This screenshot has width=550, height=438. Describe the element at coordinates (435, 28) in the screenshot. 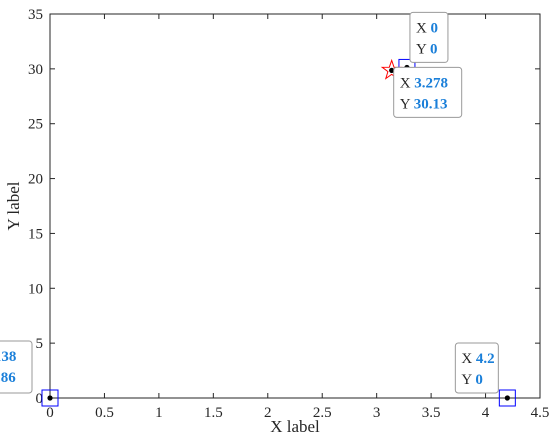

I see `datatip-x-value: 0` at that location.